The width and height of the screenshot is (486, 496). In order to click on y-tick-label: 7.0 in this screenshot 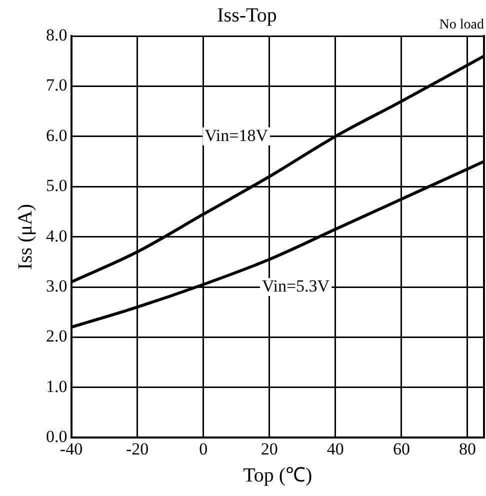, I will do `click(57, 85)`.